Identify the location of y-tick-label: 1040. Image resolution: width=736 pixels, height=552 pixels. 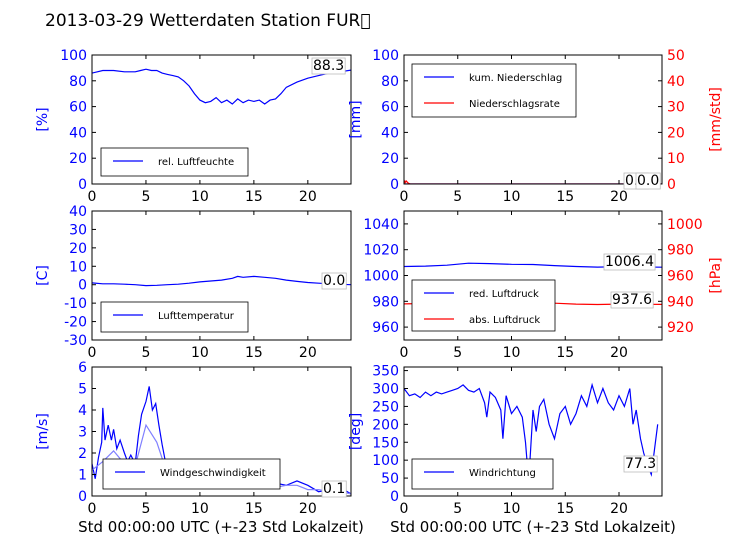
(381, 225).